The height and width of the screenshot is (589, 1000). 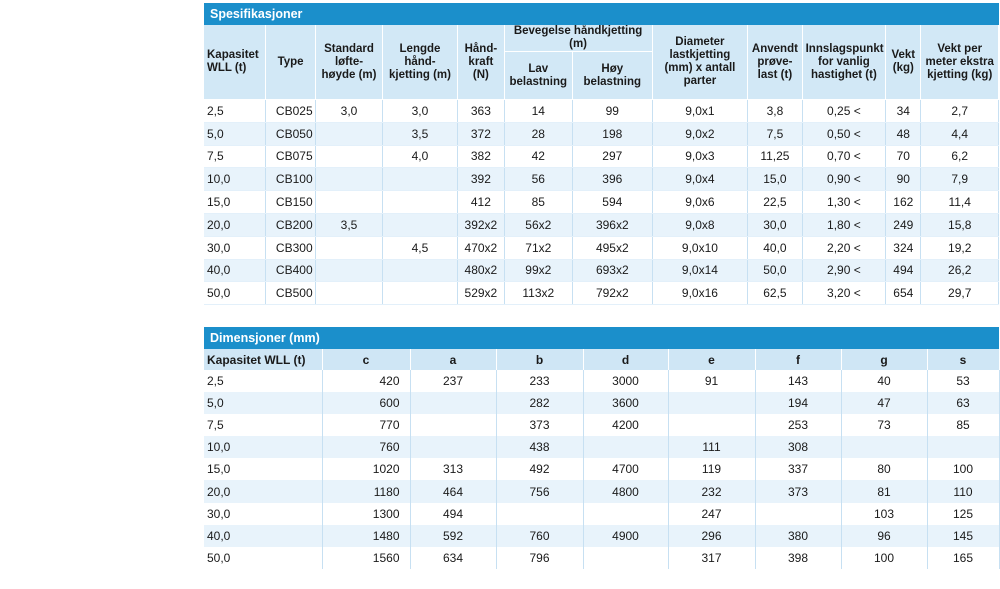 I want to click on spec-cell: 56x2, so click(x=539, y=225).